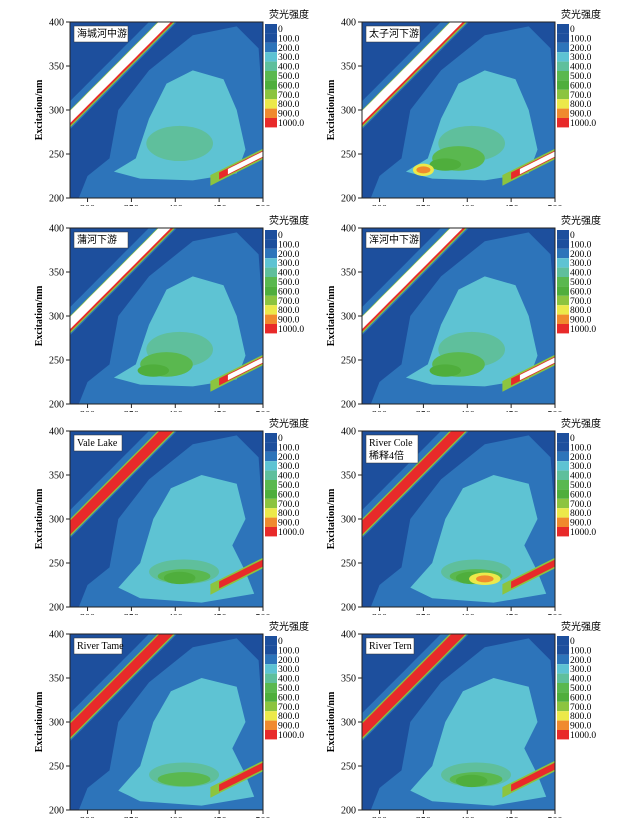 The height and width of the screenshot is (839, 632). What do you see at coordinates (97, 443) in the screenshot?
I see `panel-title: Vale Lake` at bounding box center [97, 443].